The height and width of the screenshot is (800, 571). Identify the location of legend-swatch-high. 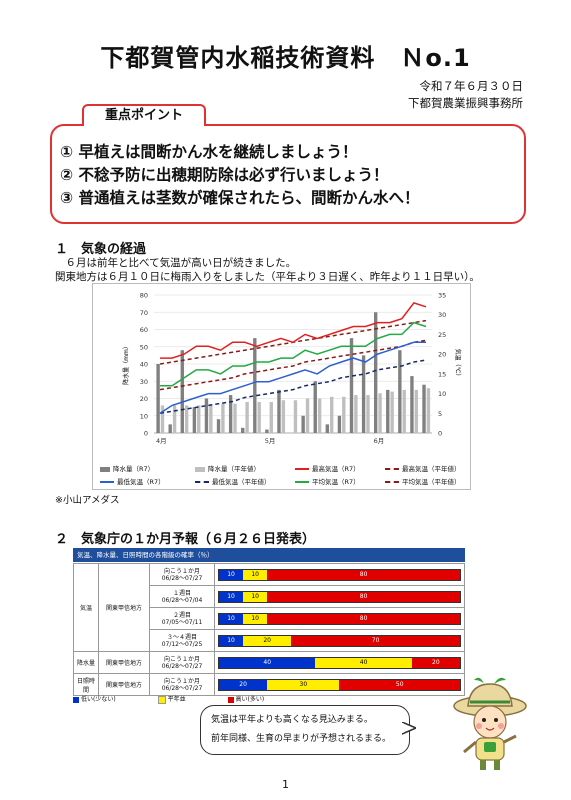
(230, 699).